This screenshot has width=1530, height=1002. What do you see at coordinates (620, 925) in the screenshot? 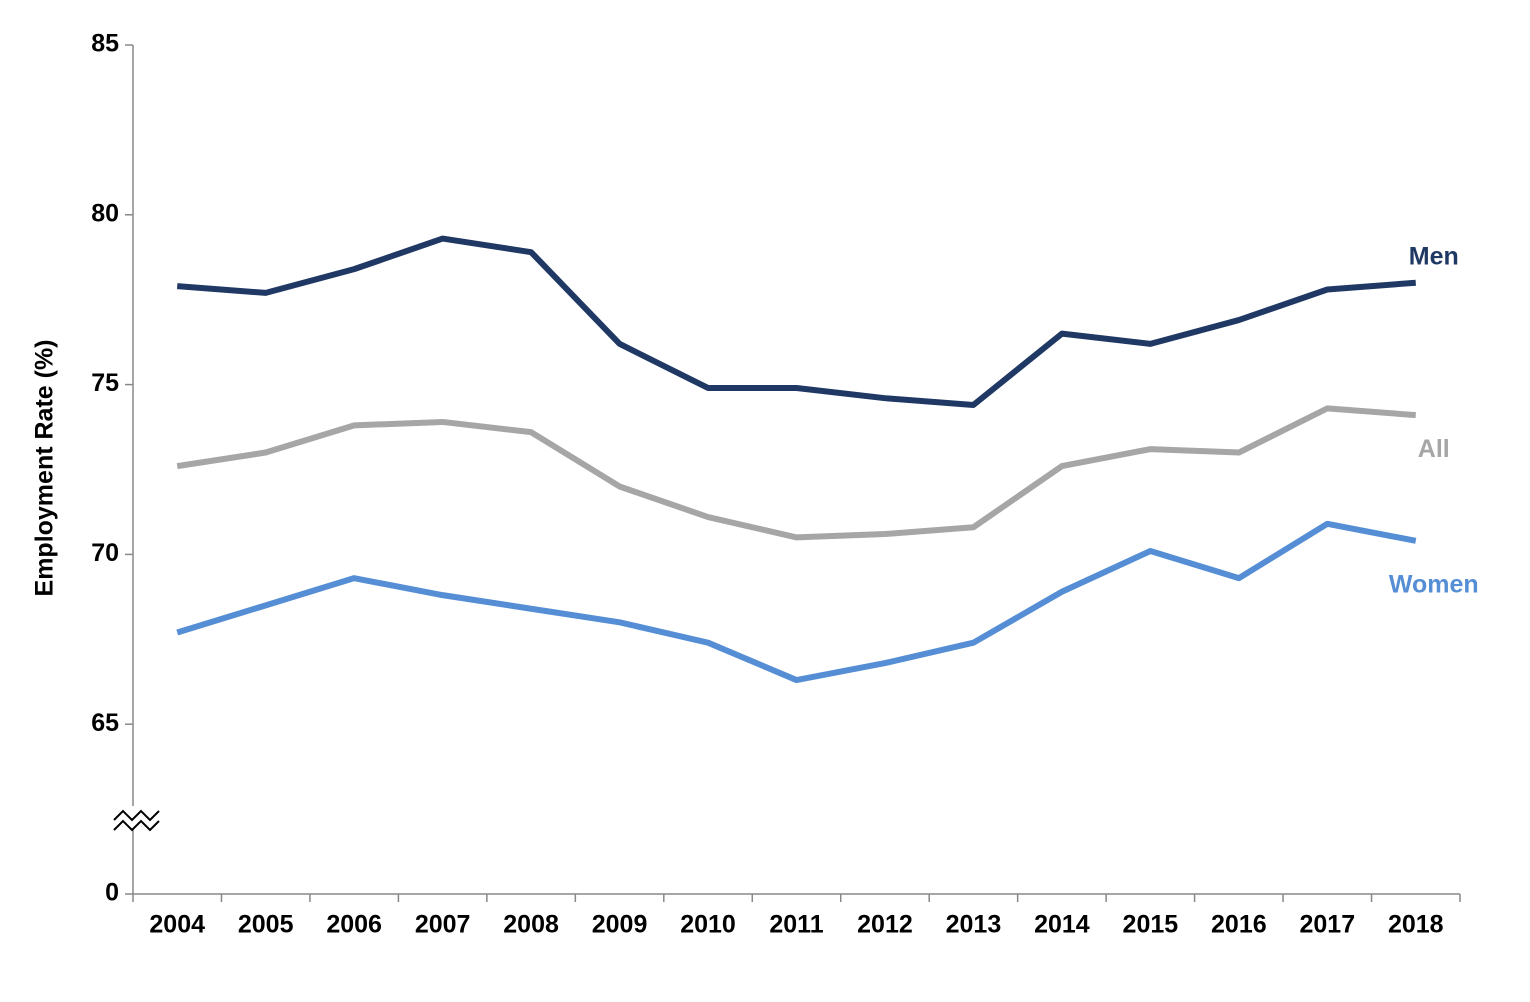
I see `x-tick-label: 2009` at bounding box center [620, 925].